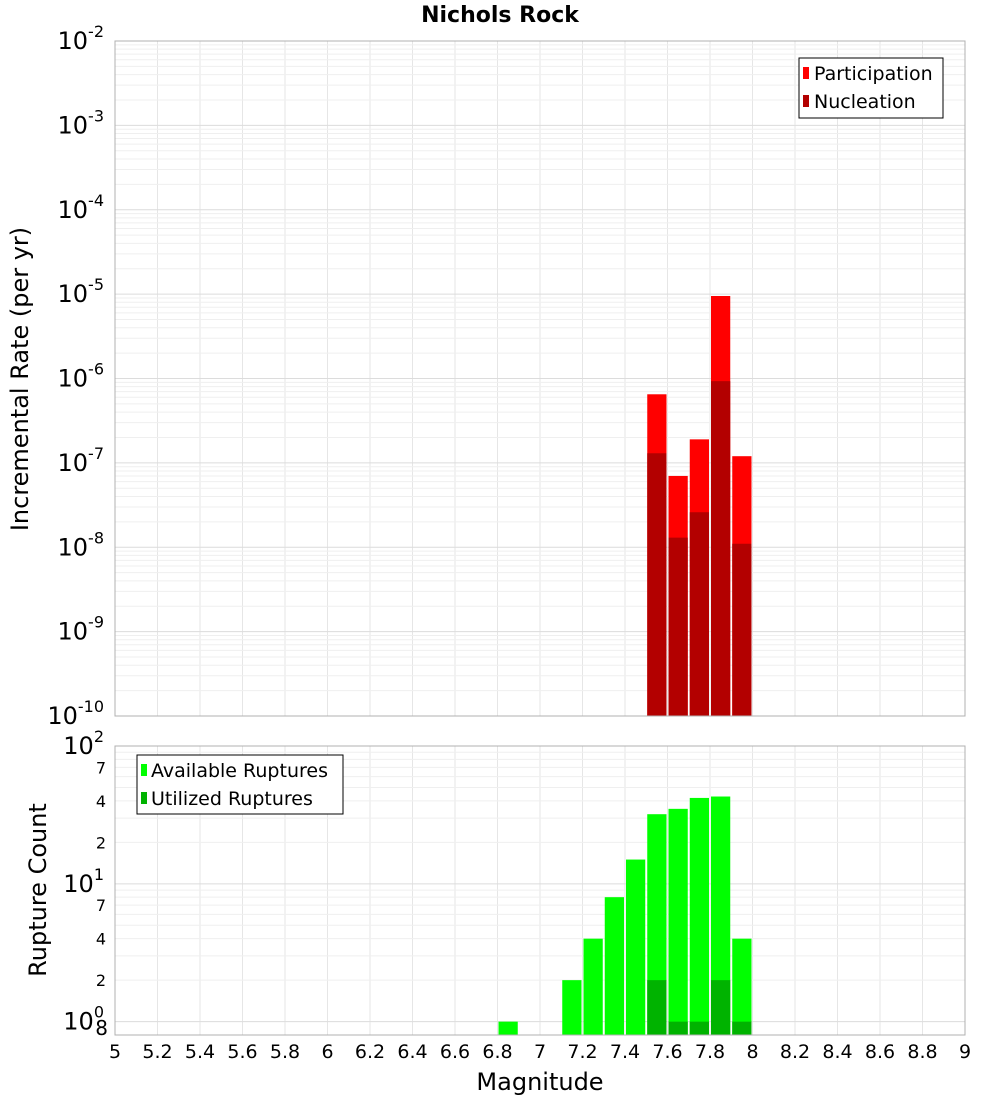 The height and width of the screenshot is (1100, 1000). I want to click on x-tick-label: 6.8, so click(497, 1052).